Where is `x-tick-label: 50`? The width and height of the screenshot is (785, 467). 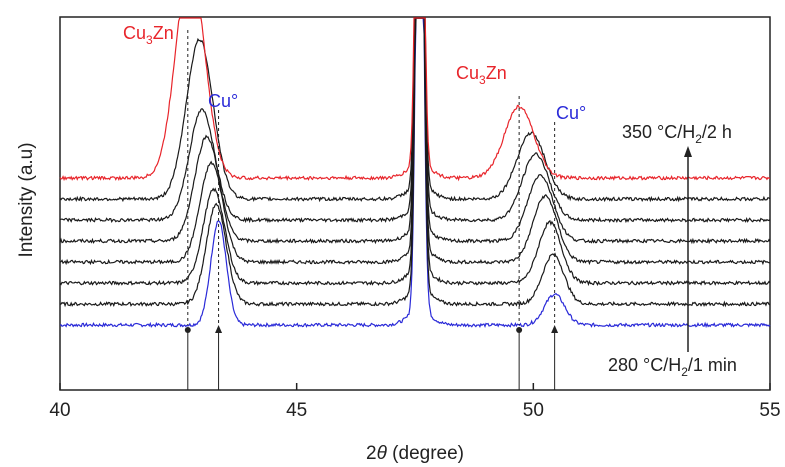 x-tick-label: 50 is located at coordinates (533, 410).